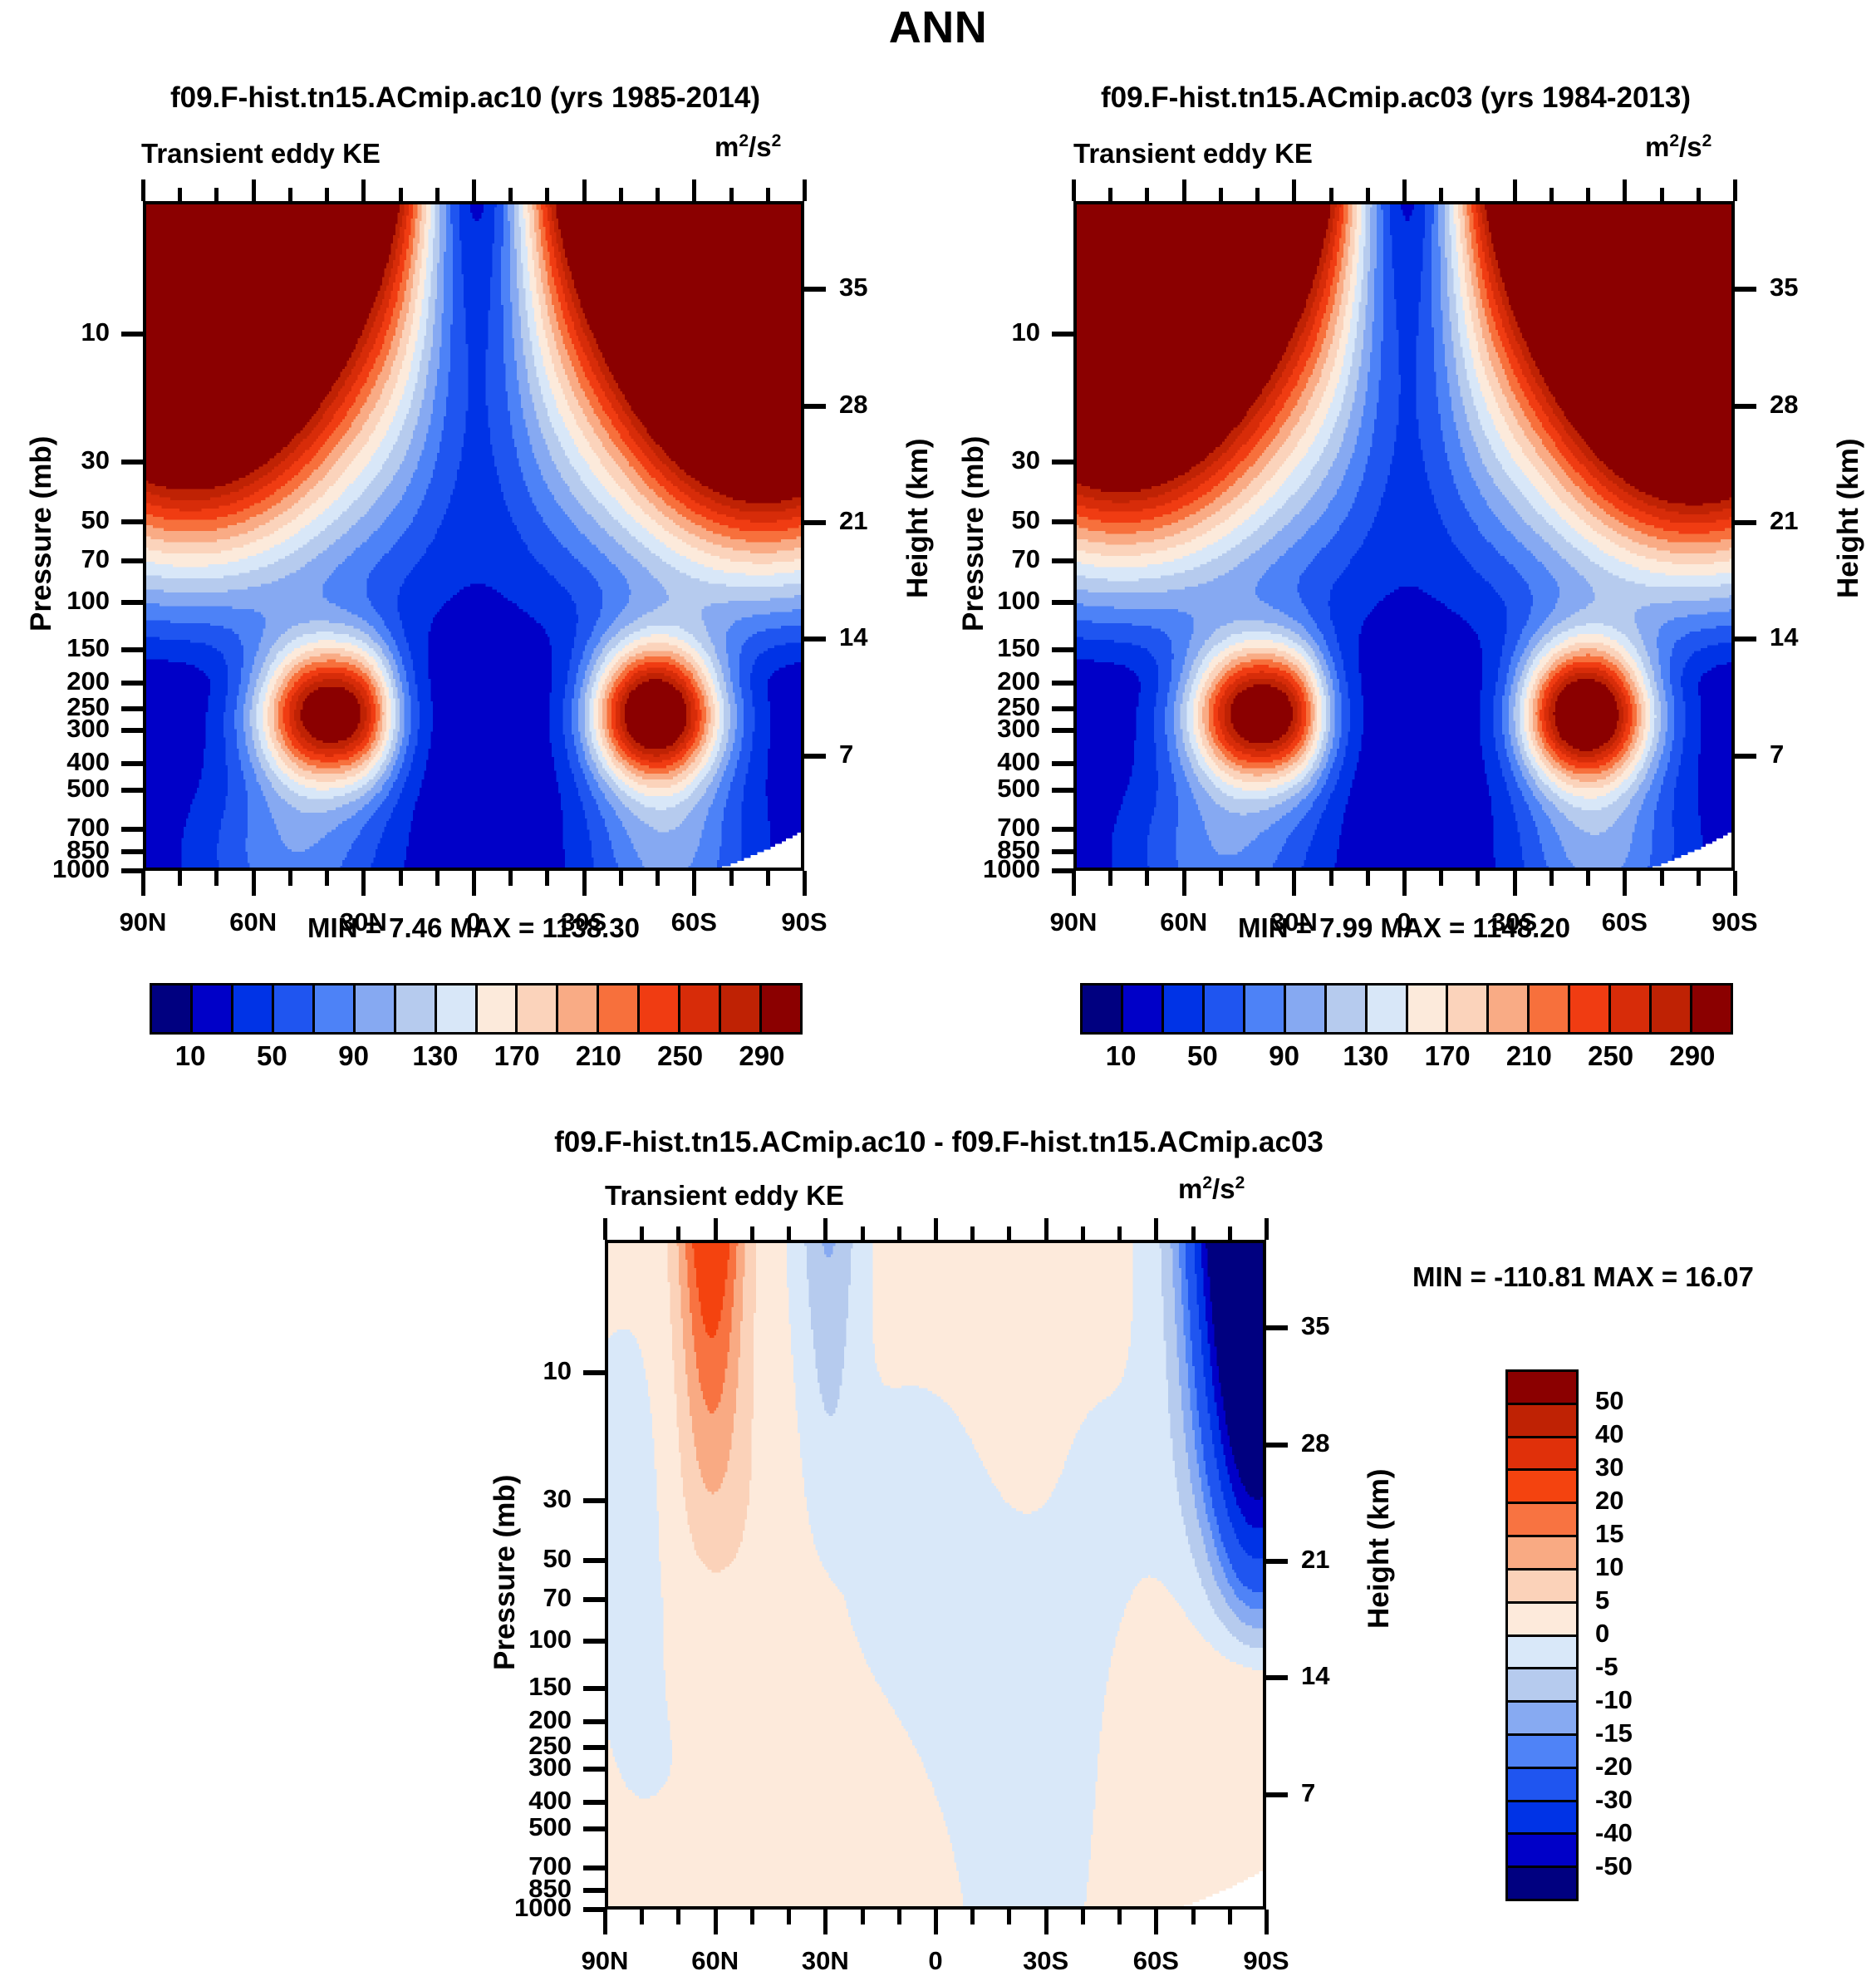 The height and width of the screenshot is (1981, 1876). Describe the element at coordinates (853, 404) in the screenshot. I see `y-tick-label-height: 28` at that location.